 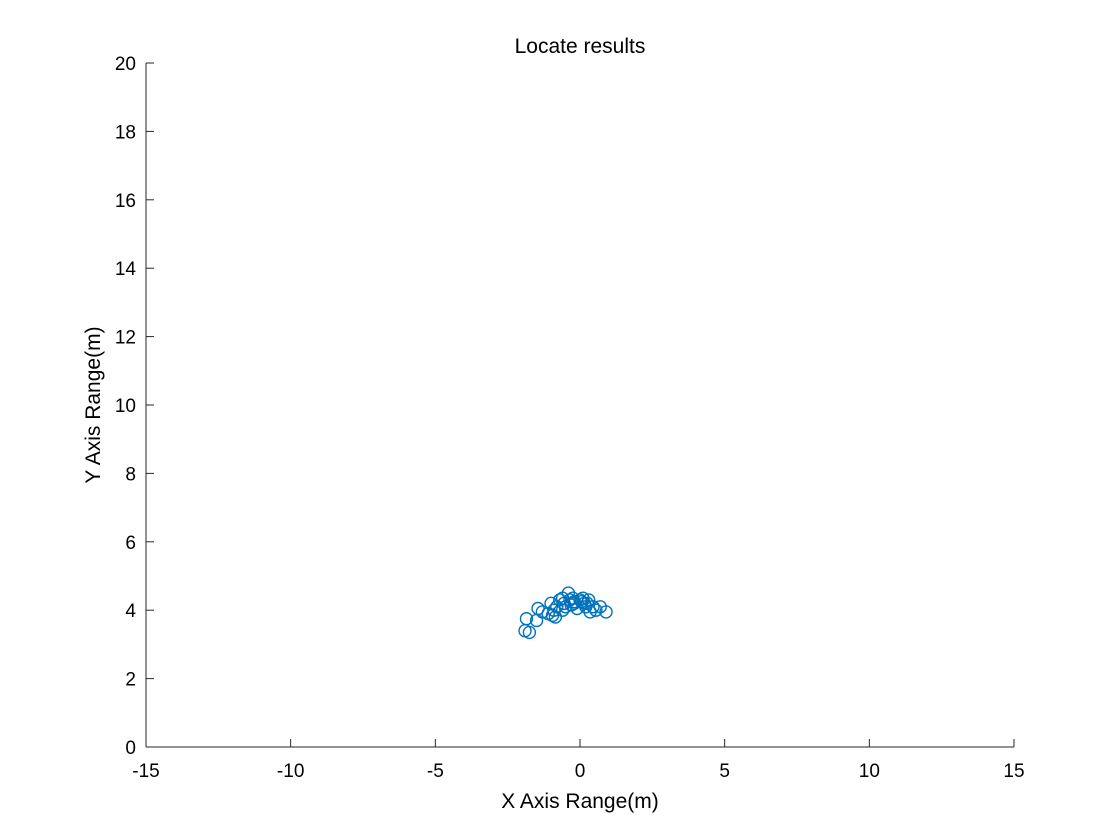 I want to click on y-tick-label: 6, so click(x=130, y=543).